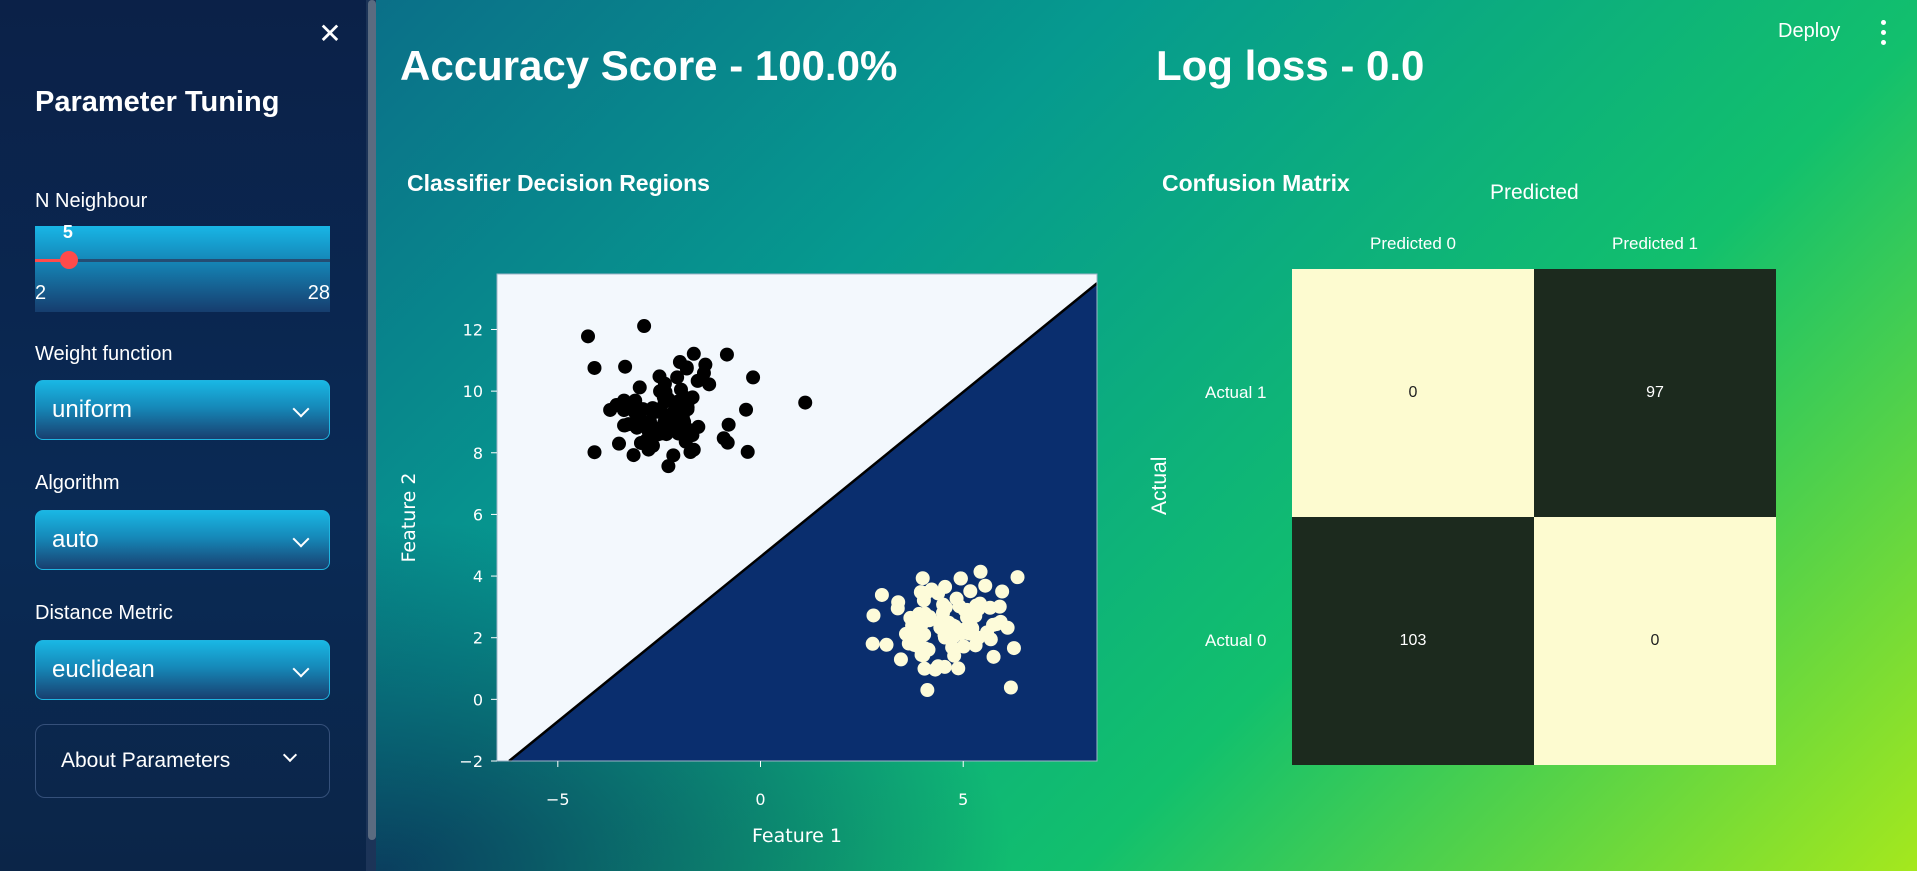  I want to click on slider-value: 5, so click(67, 232).